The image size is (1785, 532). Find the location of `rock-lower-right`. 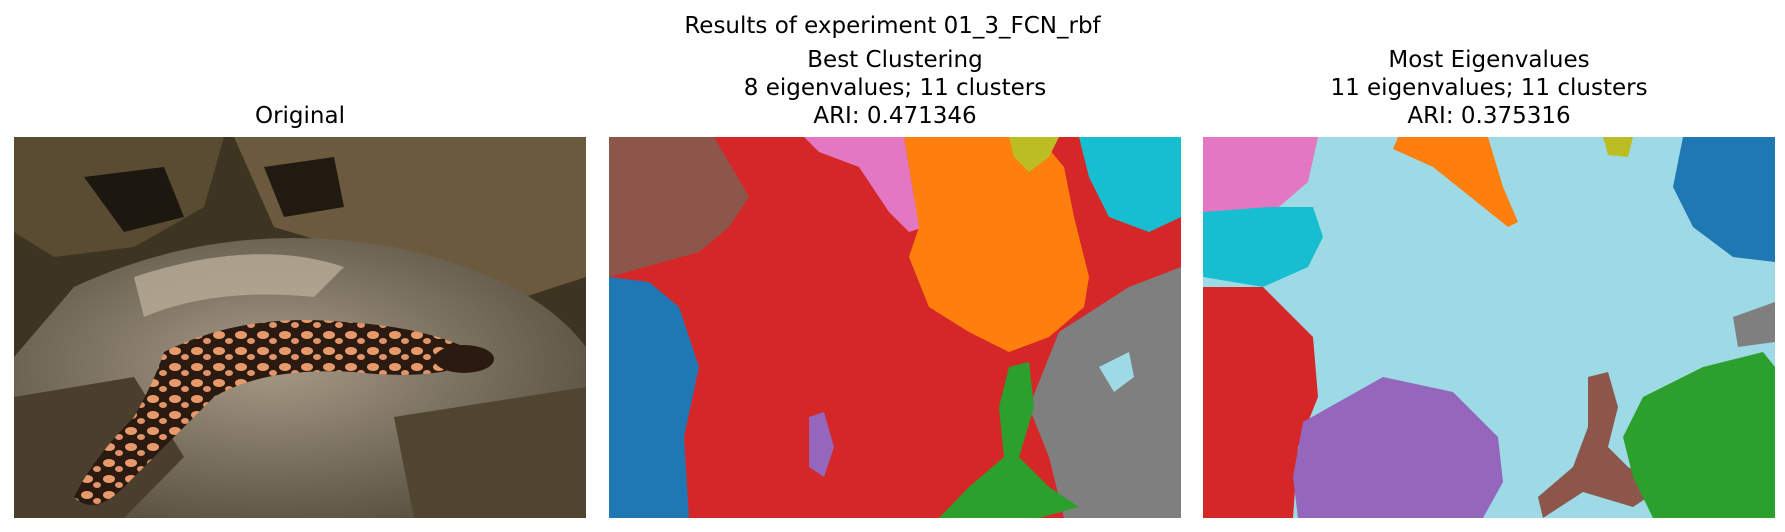

rock-lower-right is located at coordinates (490, 452).